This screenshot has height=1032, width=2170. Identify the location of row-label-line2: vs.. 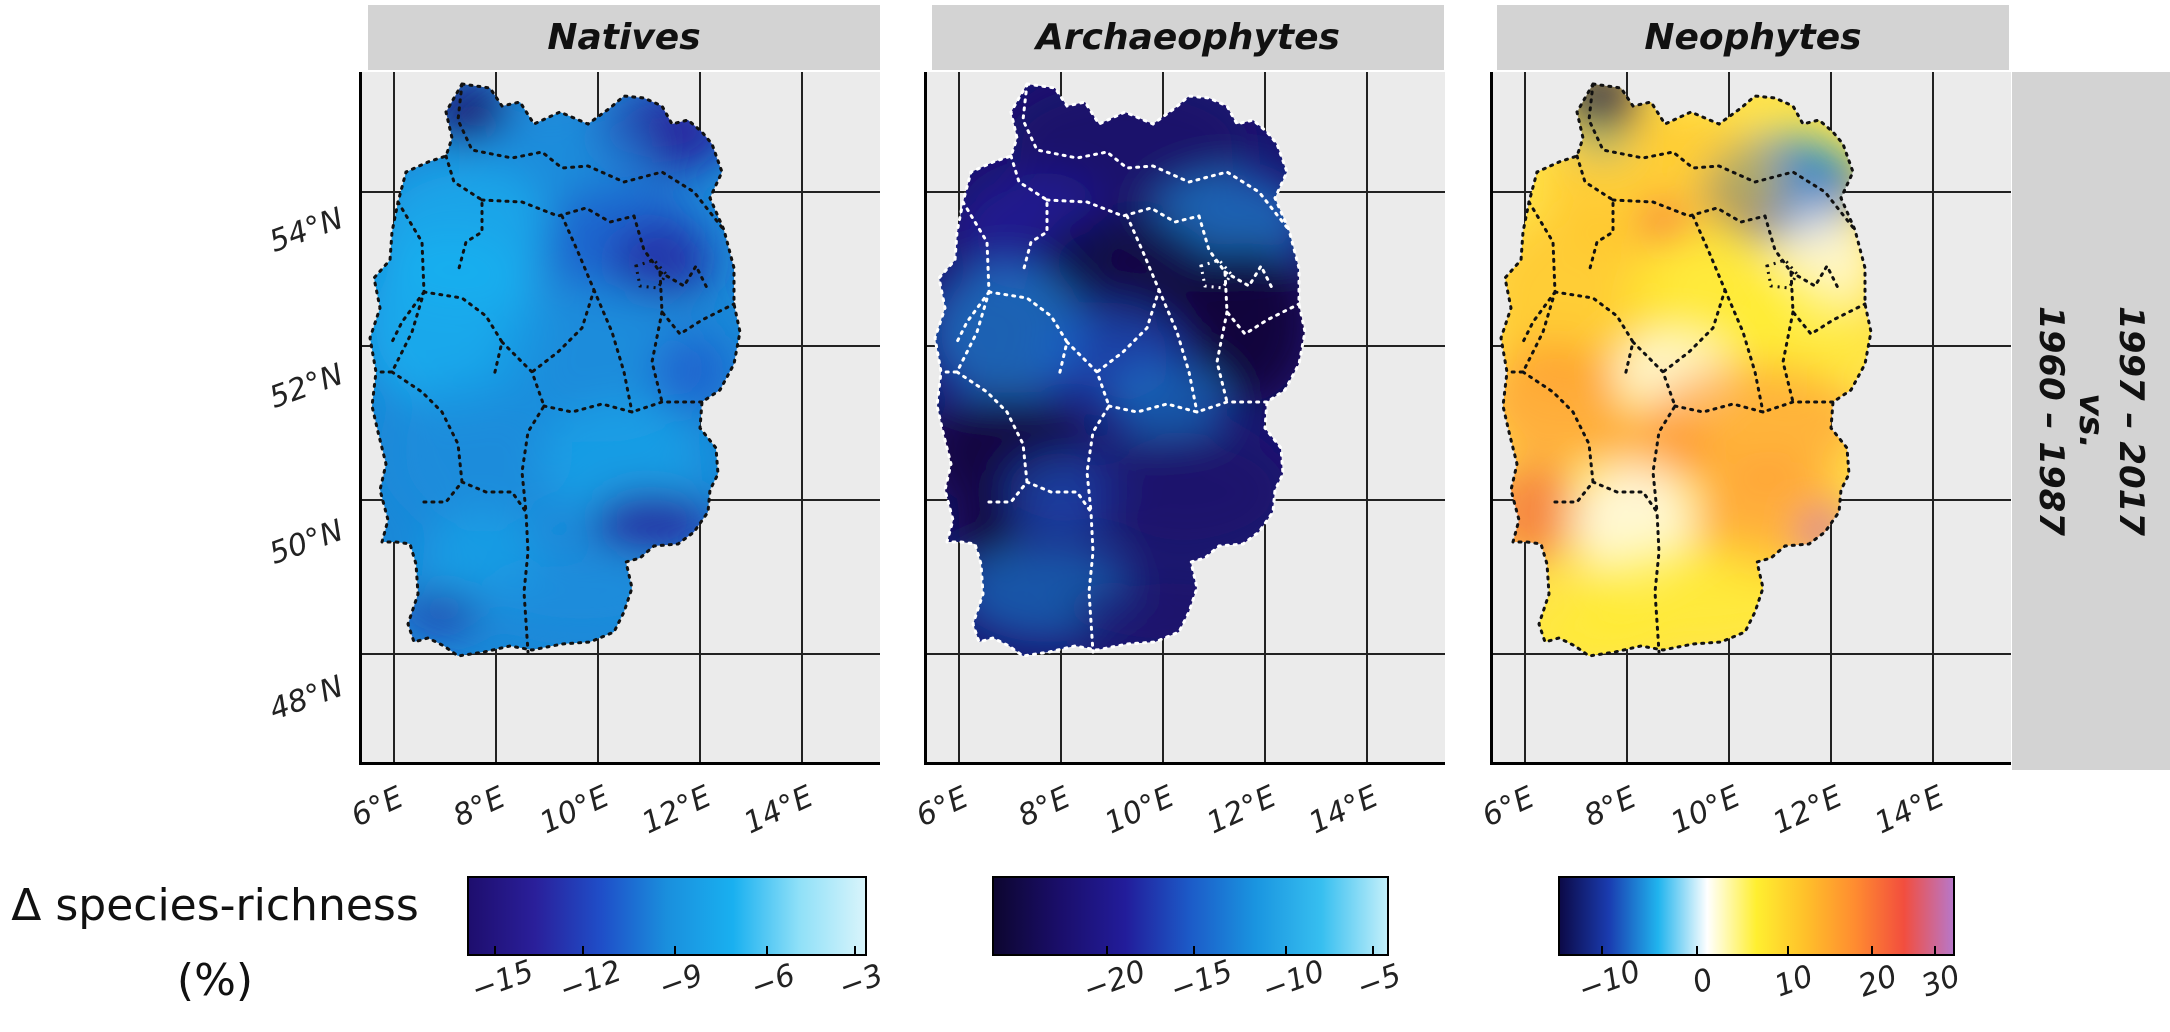
(2091, 421).